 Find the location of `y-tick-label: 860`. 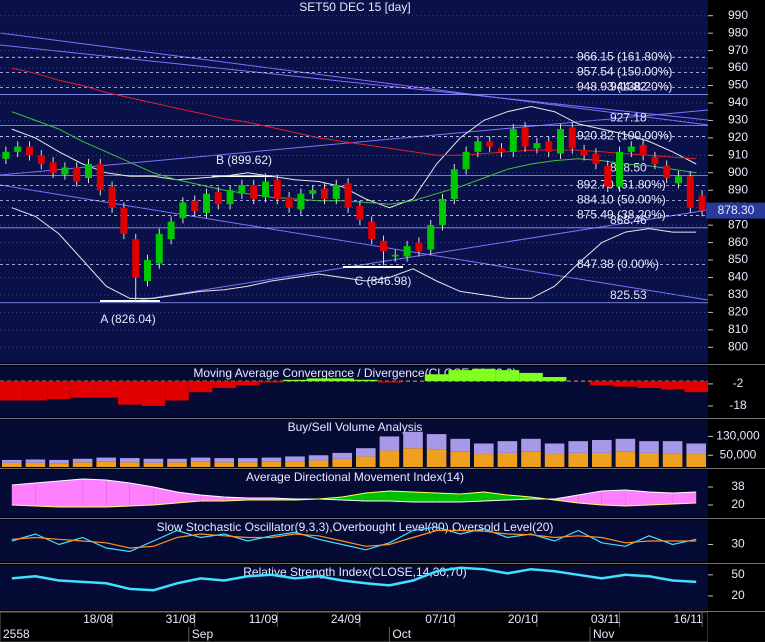

y-tick-label: 860 is located at coordinates (738, 242).